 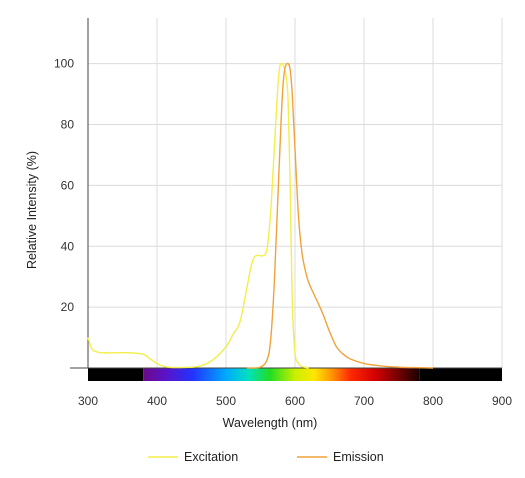 I want to click on uv-band, so click(x=116, y=374).